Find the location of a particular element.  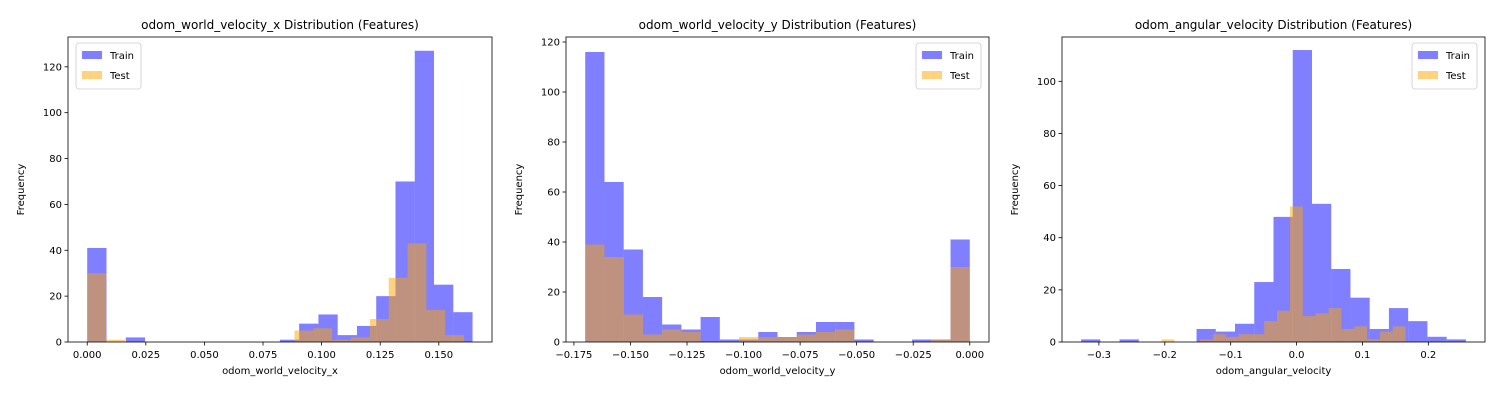

x-tick-label: 0.100 is located at coordinates (321, 355).